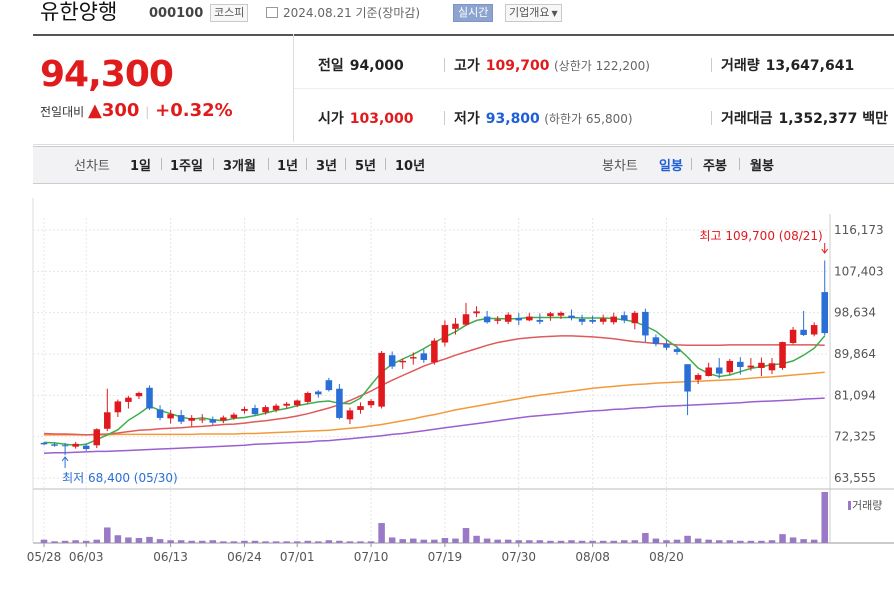 The image size is (894, 594). I want to click on period-5y: 5년, so click(366, 166).